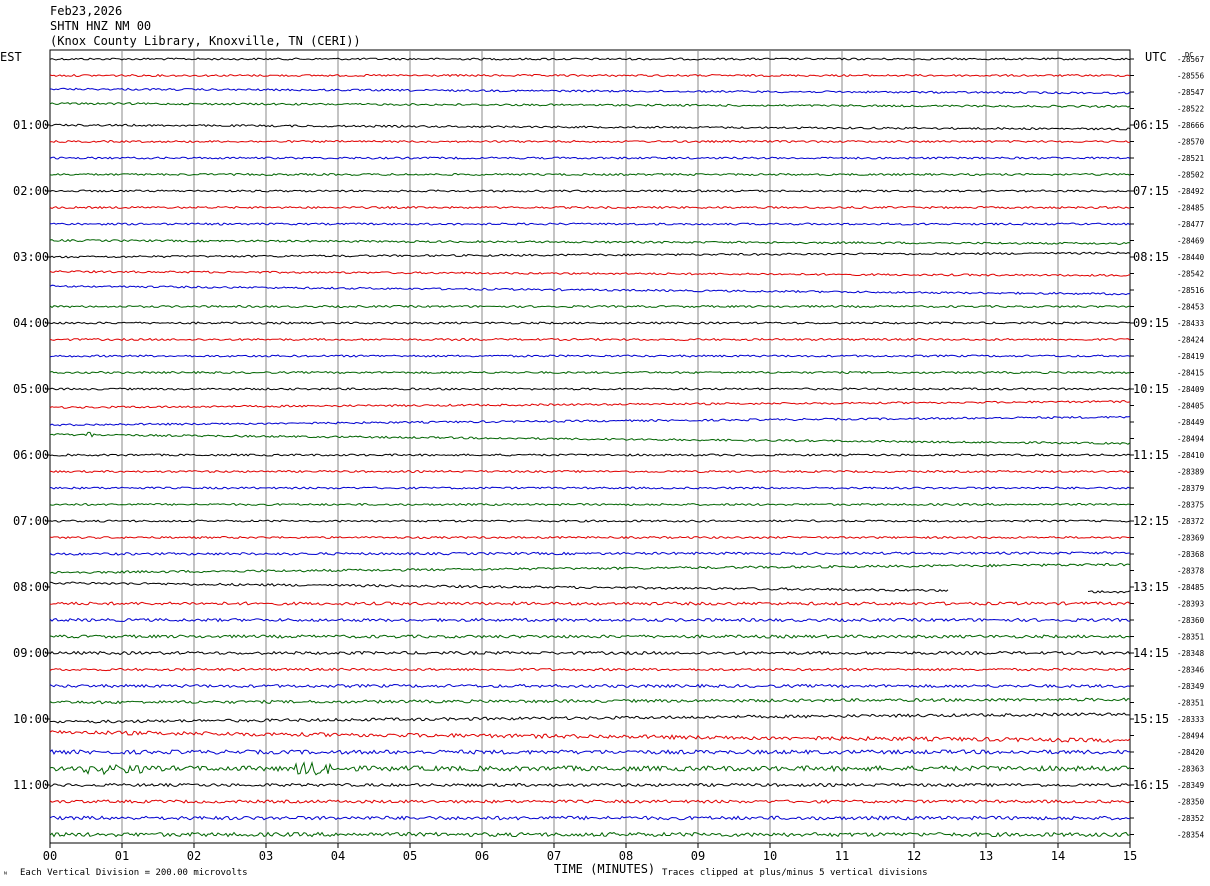 Image resolution: width=1210 pixels, height=886 pixels. Describe the element at coordinates (554, 856) in the screenshot. I see `x-tick-label: 07` at that location.